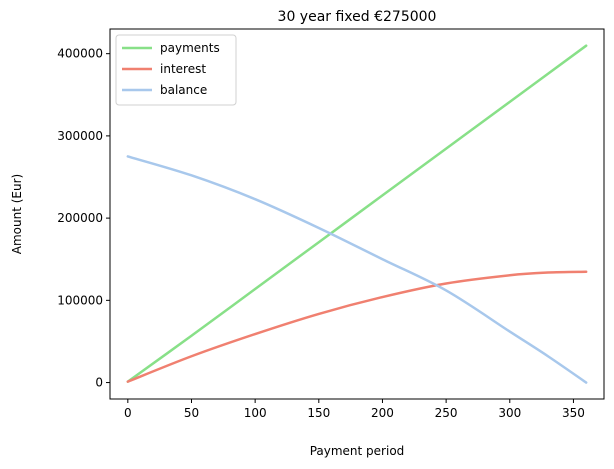 This screenshot has width=614, height=469. I want to click on x-tick-label: 350, so click(573, 413).